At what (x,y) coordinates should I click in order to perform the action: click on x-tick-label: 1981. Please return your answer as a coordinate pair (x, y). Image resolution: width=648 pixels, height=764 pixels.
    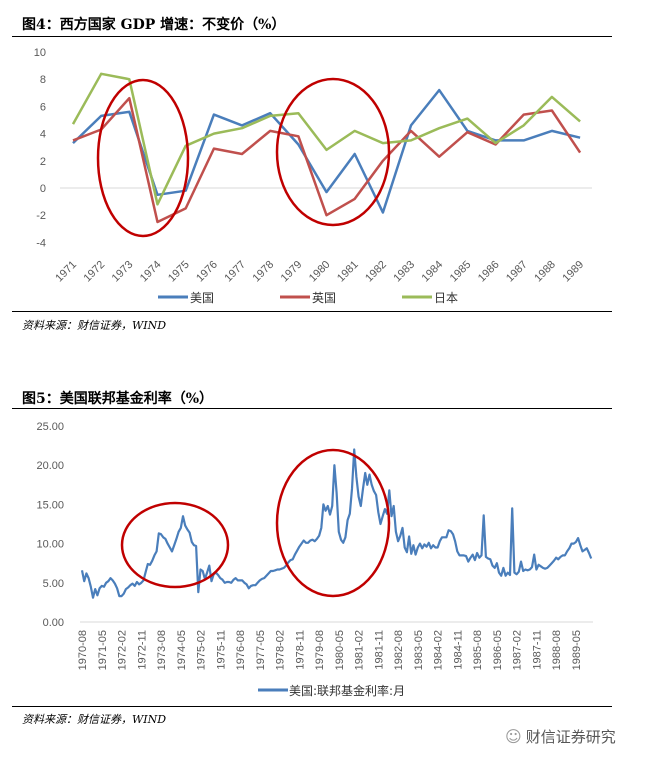
    Looking at the image, I should click on (348, 272).